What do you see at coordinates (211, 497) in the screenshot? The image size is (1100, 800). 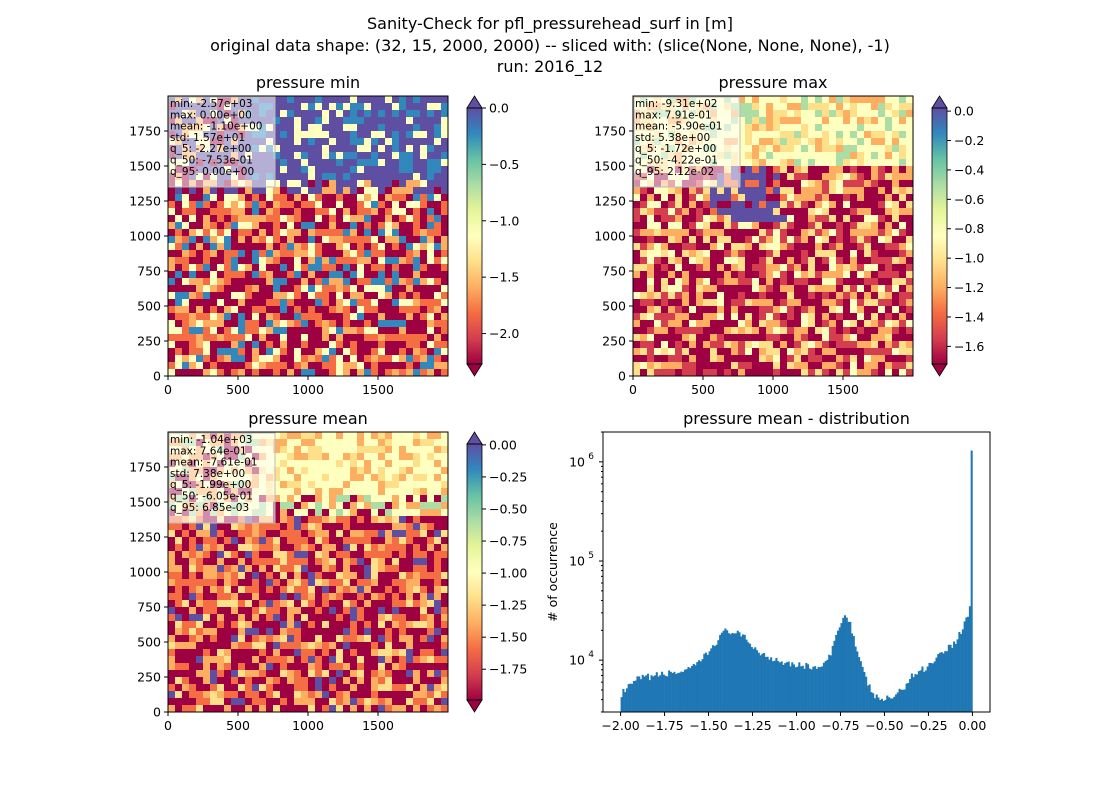 I see `stats-line: q_50: -6.05e-01` at bounding box center [211, 497].